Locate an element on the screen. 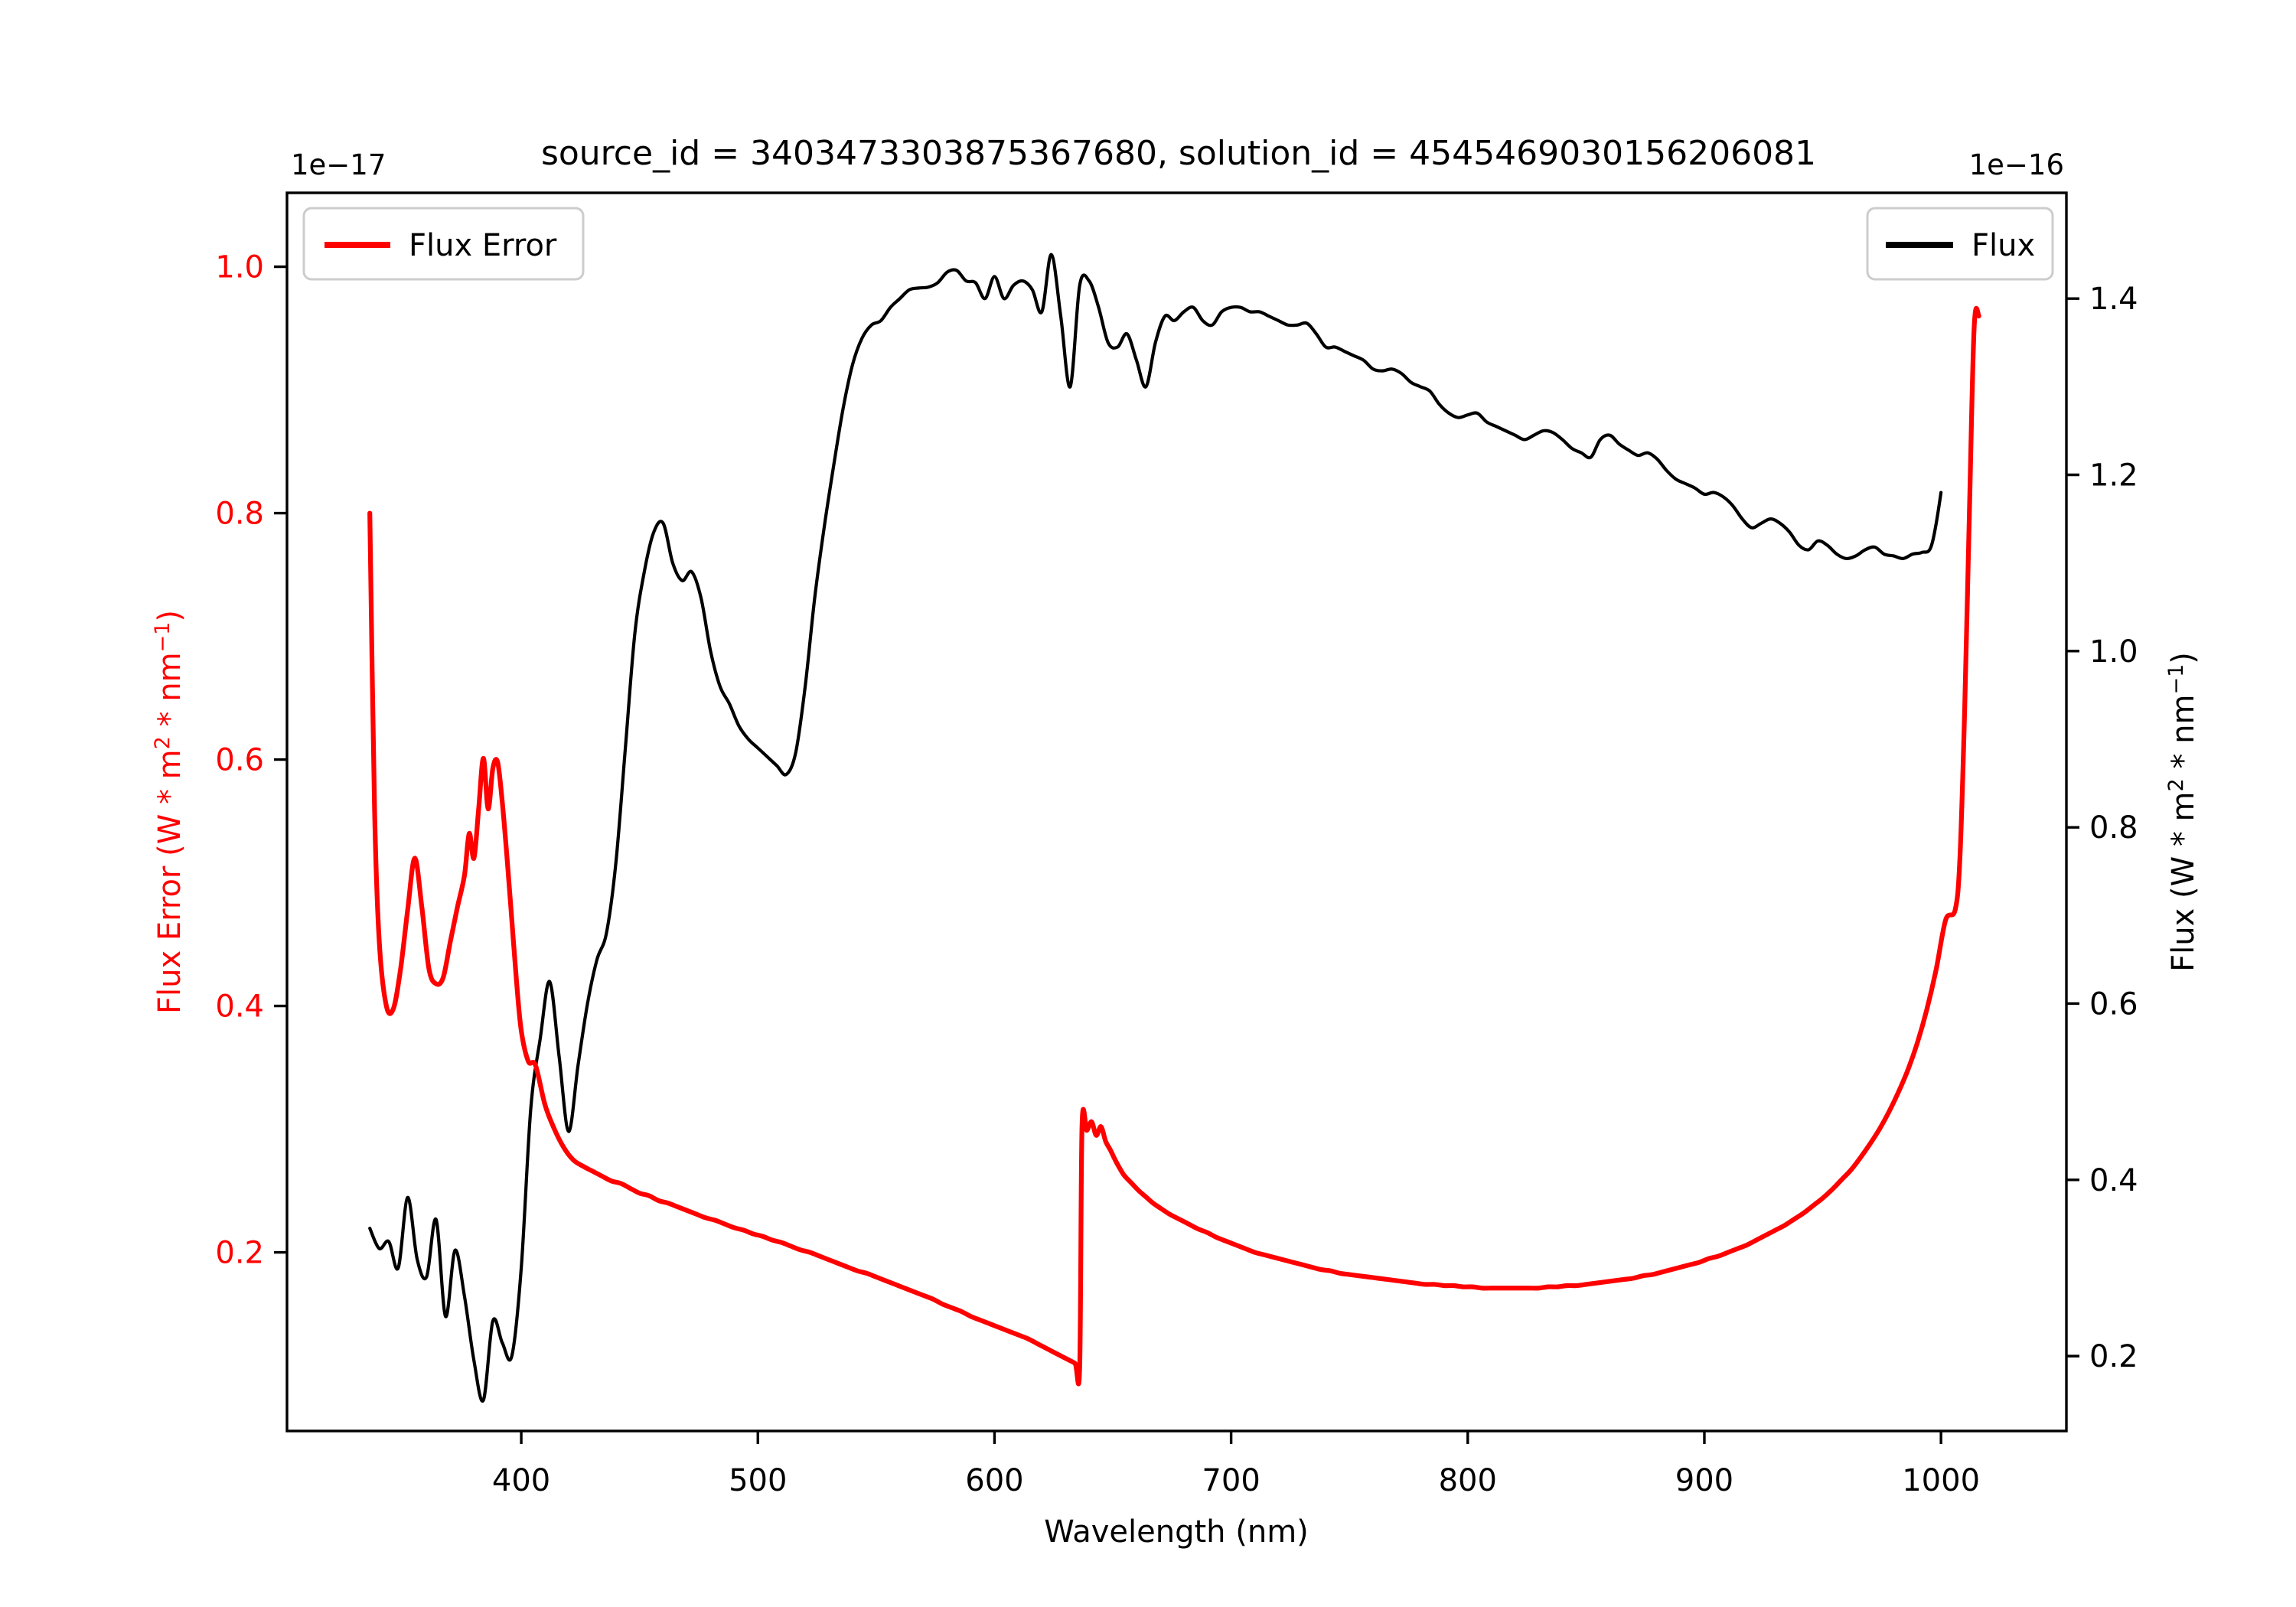 The image size is (2296, 1607). y-left-tick-label: 0.8 is located at coordinates (239, 514).